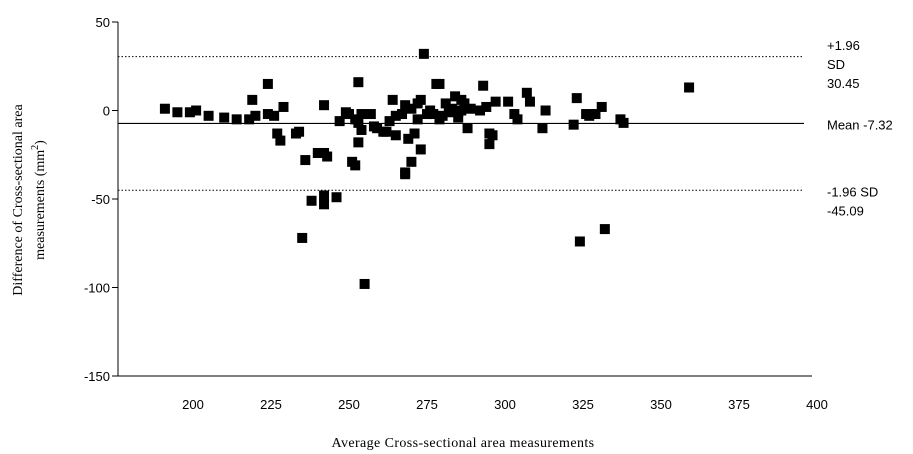 The height and width of the screenshot is (454, 913). What do you see at coordinates (817, 404) in the screenshot?
I see `x-tick-label: 400` at bounding box center [817, 404].